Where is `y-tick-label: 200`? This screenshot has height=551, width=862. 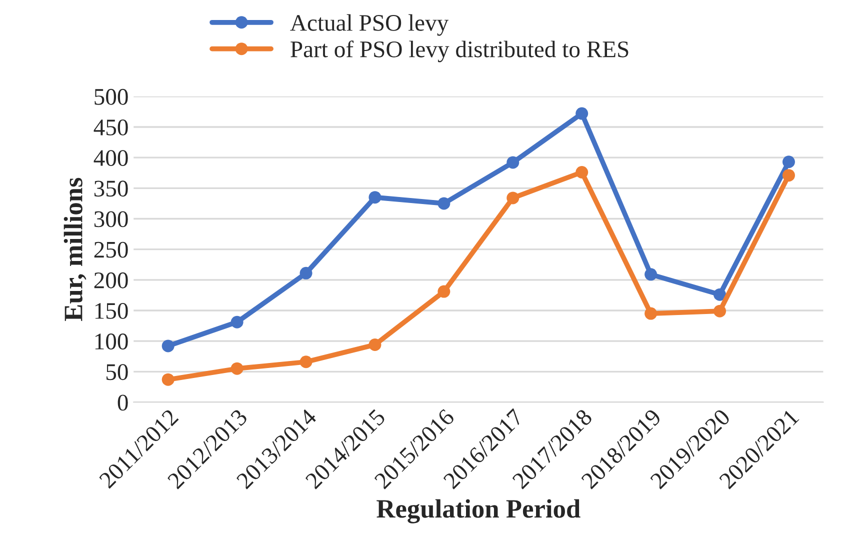 y-tick-label: 200 is located at coordinates (111, 280).